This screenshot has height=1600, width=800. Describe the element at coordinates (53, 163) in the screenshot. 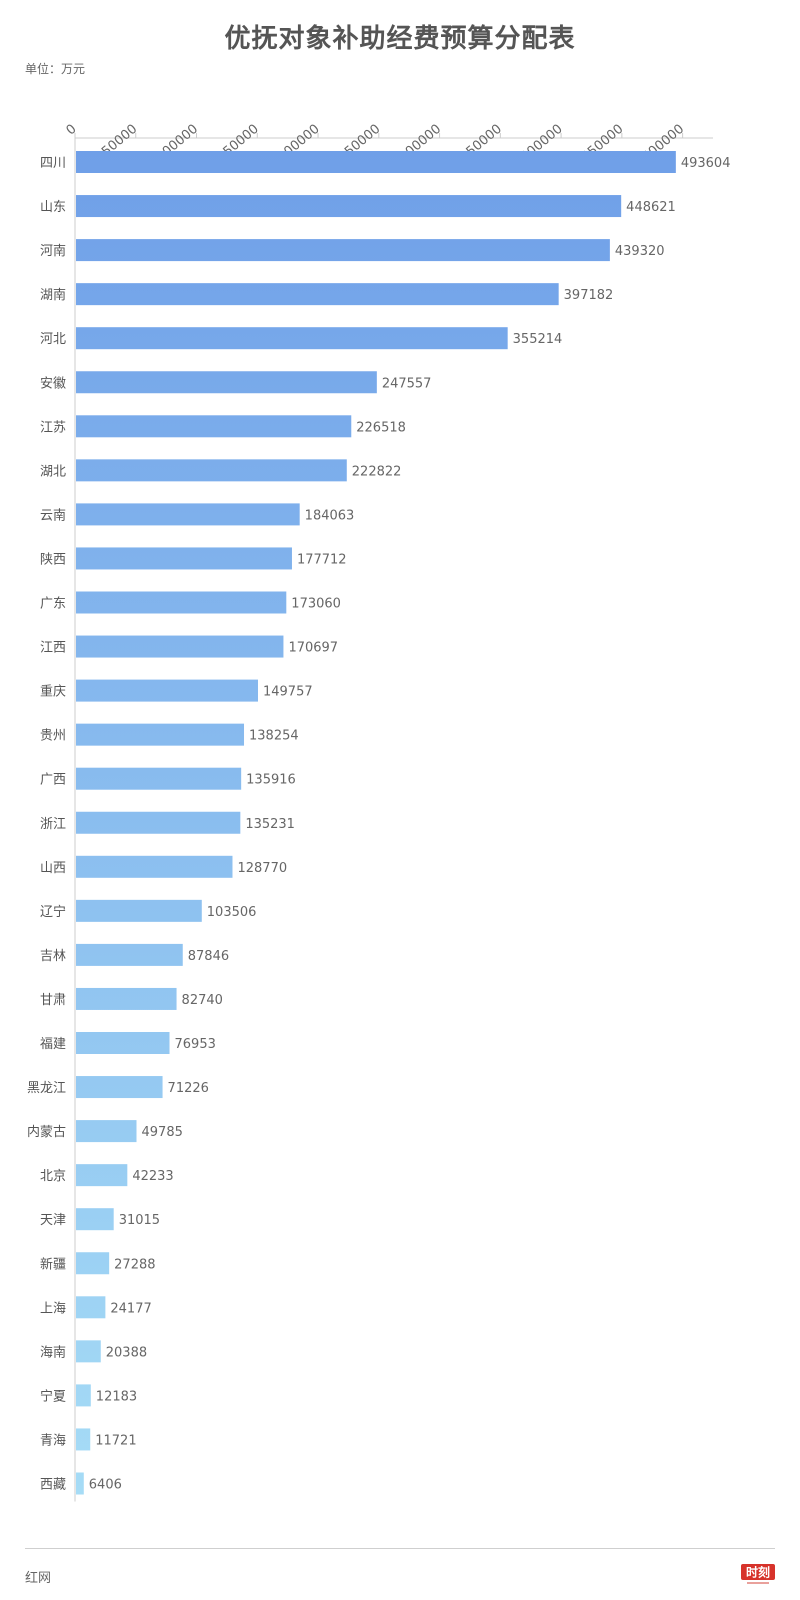

I see `category-label: 四川` at that location.